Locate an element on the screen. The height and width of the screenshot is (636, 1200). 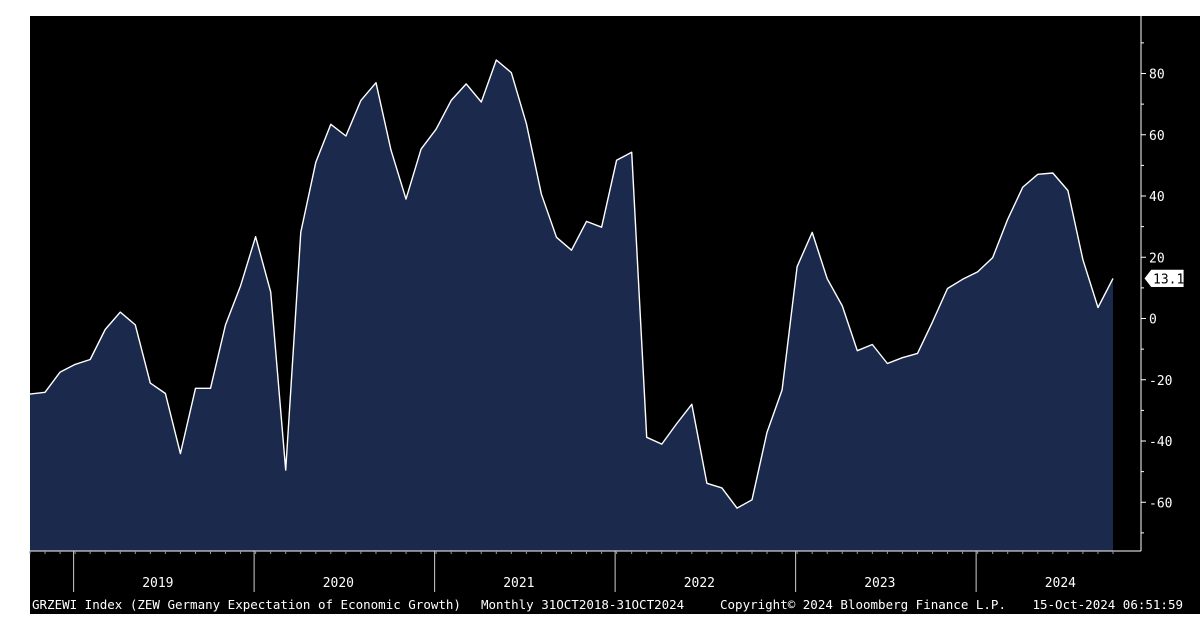
last-value-label: 13.1 is located at coordinates (1168, 279).